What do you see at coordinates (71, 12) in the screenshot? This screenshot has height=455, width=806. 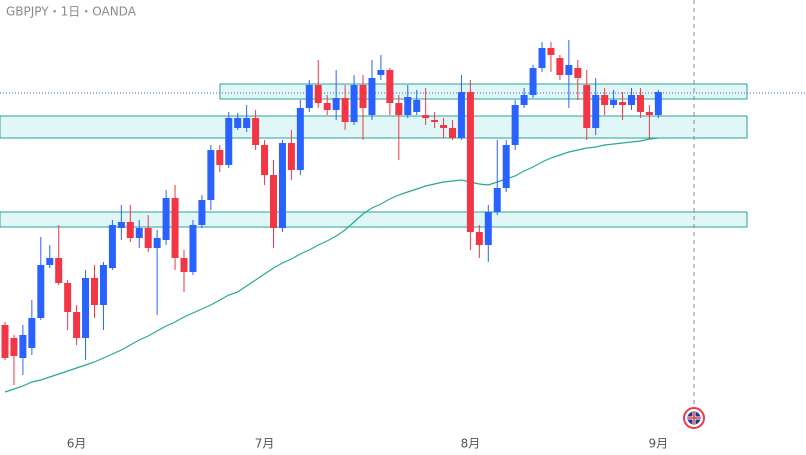 I see `chart-title: GBPJPY・1日・OANDA` at bounding box center [71, 12].